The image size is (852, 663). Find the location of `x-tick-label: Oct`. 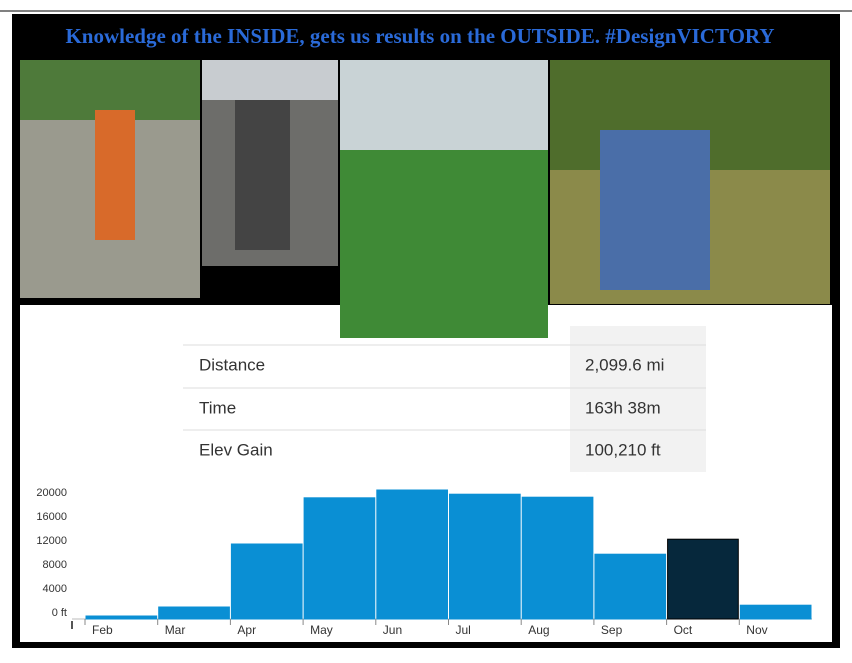

x-tick-label: Oct is located at coordinates (683, 630).